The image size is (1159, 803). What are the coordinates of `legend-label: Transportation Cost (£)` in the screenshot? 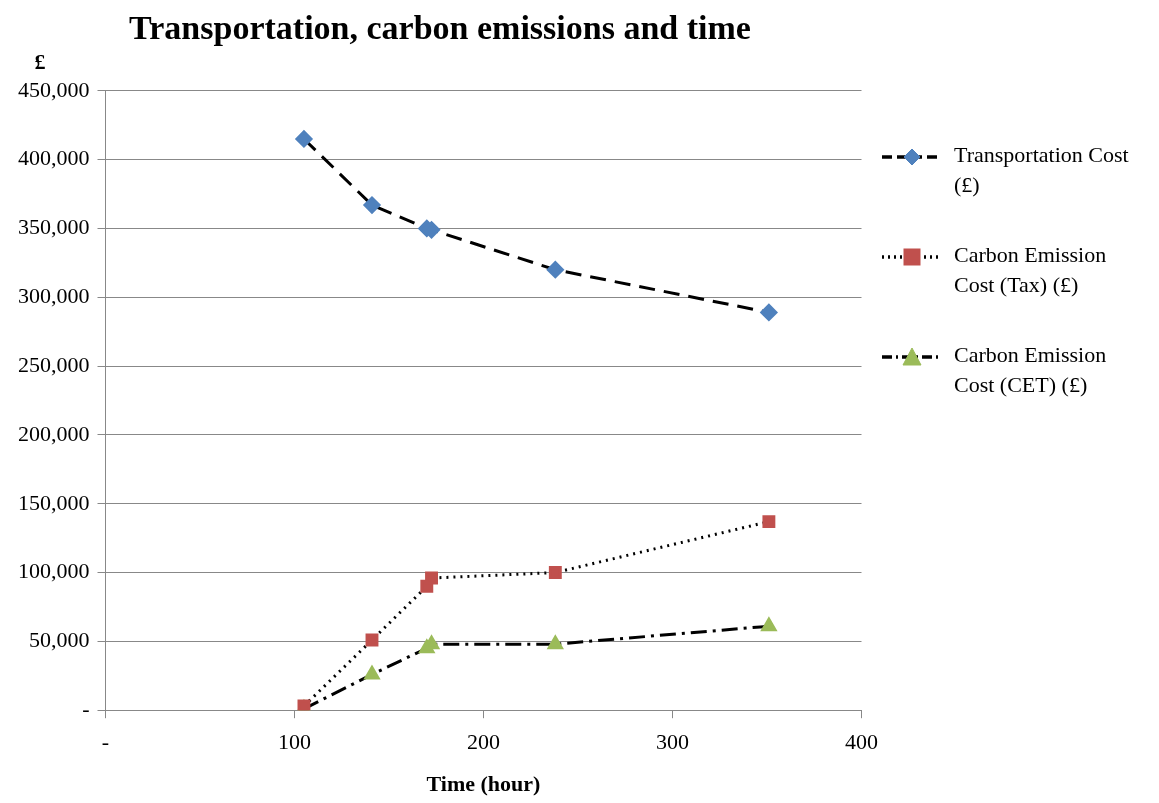 It's located at (1042, 170).